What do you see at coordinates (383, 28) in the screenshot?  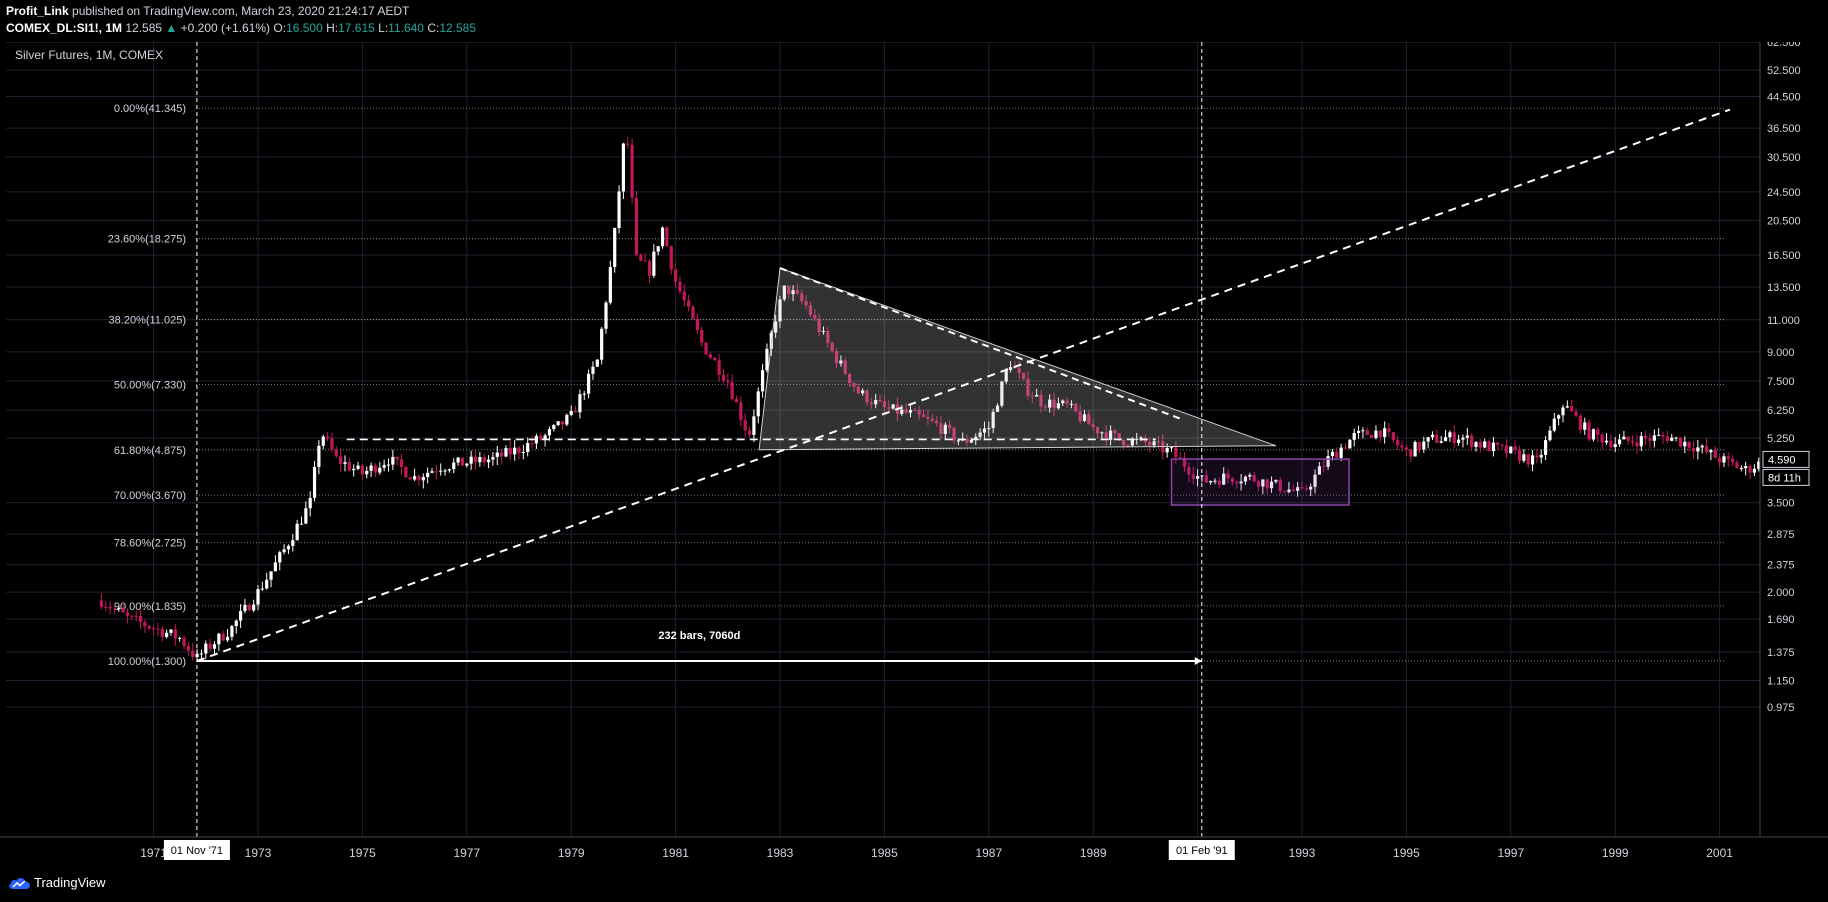 I see `low-label: L:` at bounding box center [383, 28].